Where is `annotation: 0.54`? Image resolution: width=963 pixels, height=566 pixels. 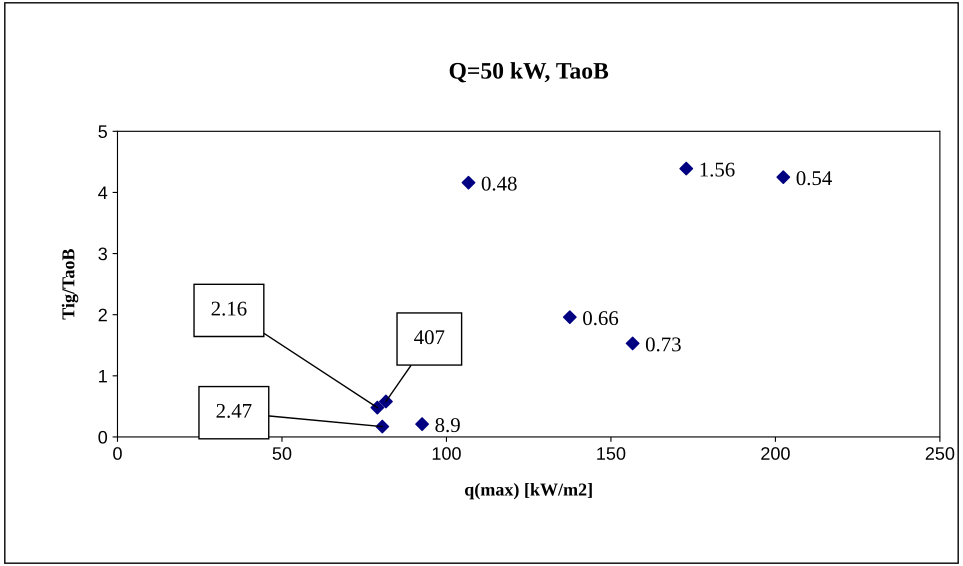 annotation: 0.54 is located at coordinates (814, 178).